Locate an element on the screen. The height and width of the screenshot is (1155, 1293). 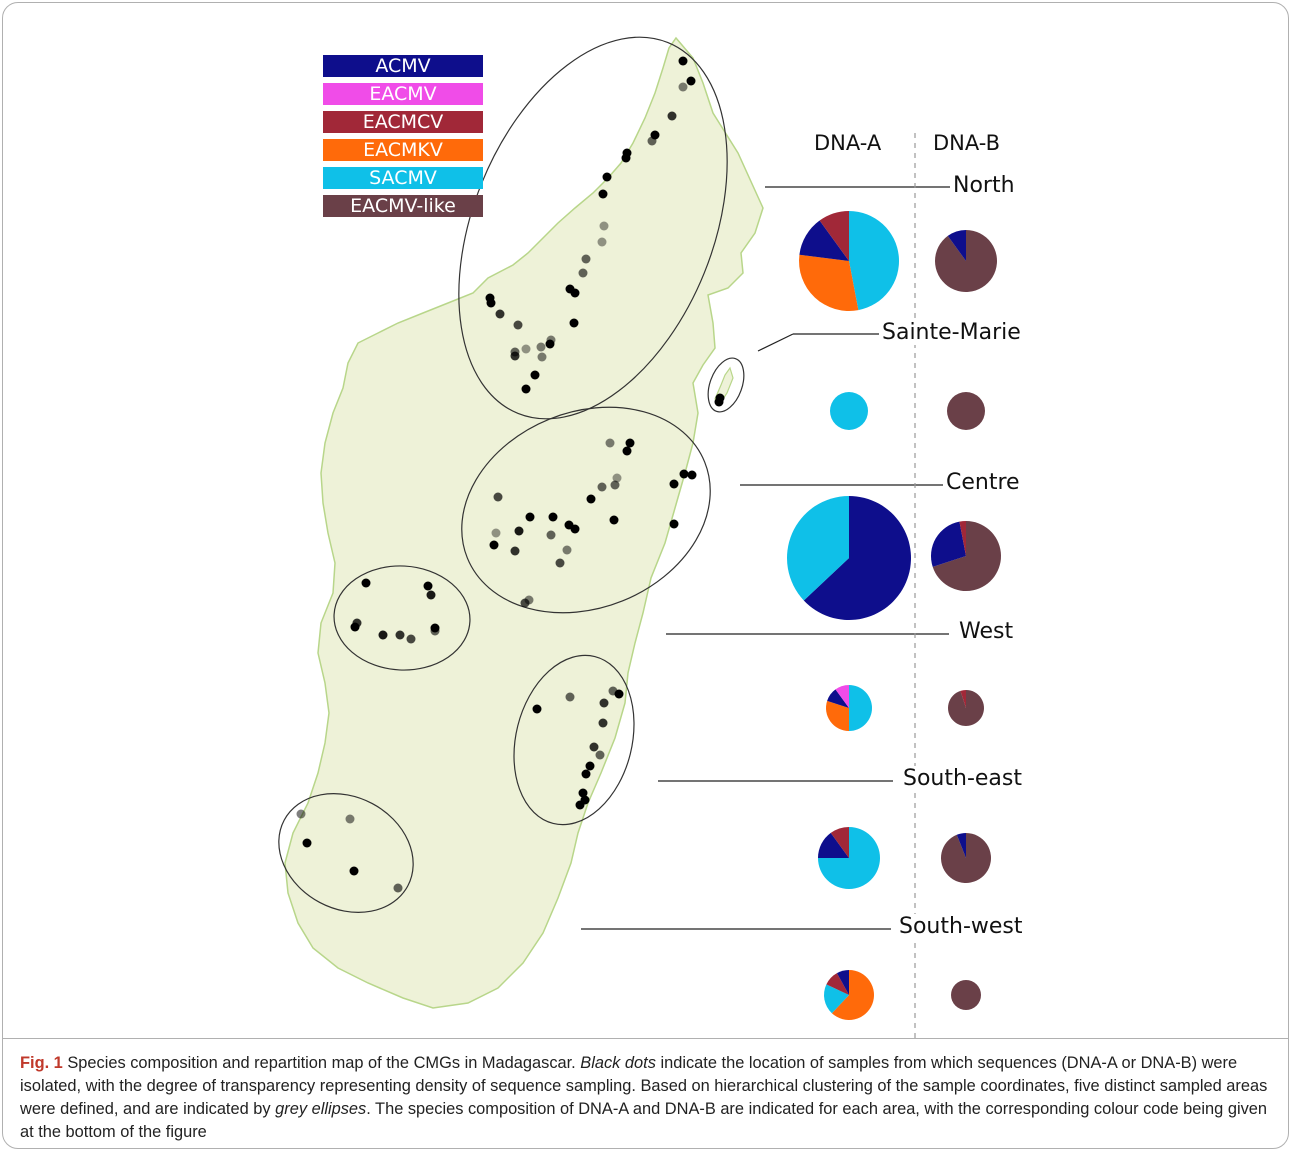
legend-item-eacmv: EACMV is located at coordinates (403, 94).